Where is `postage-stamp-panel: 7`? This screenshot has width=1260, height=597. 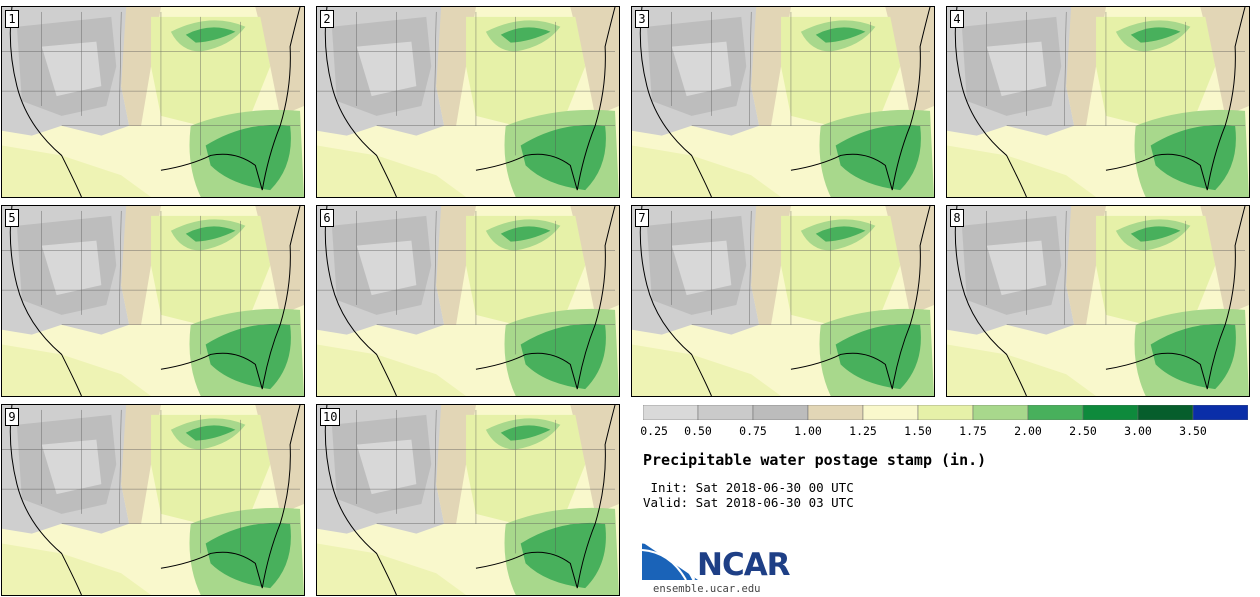 postage-stamp-panel: 7 is located at coordinates (783, 301).